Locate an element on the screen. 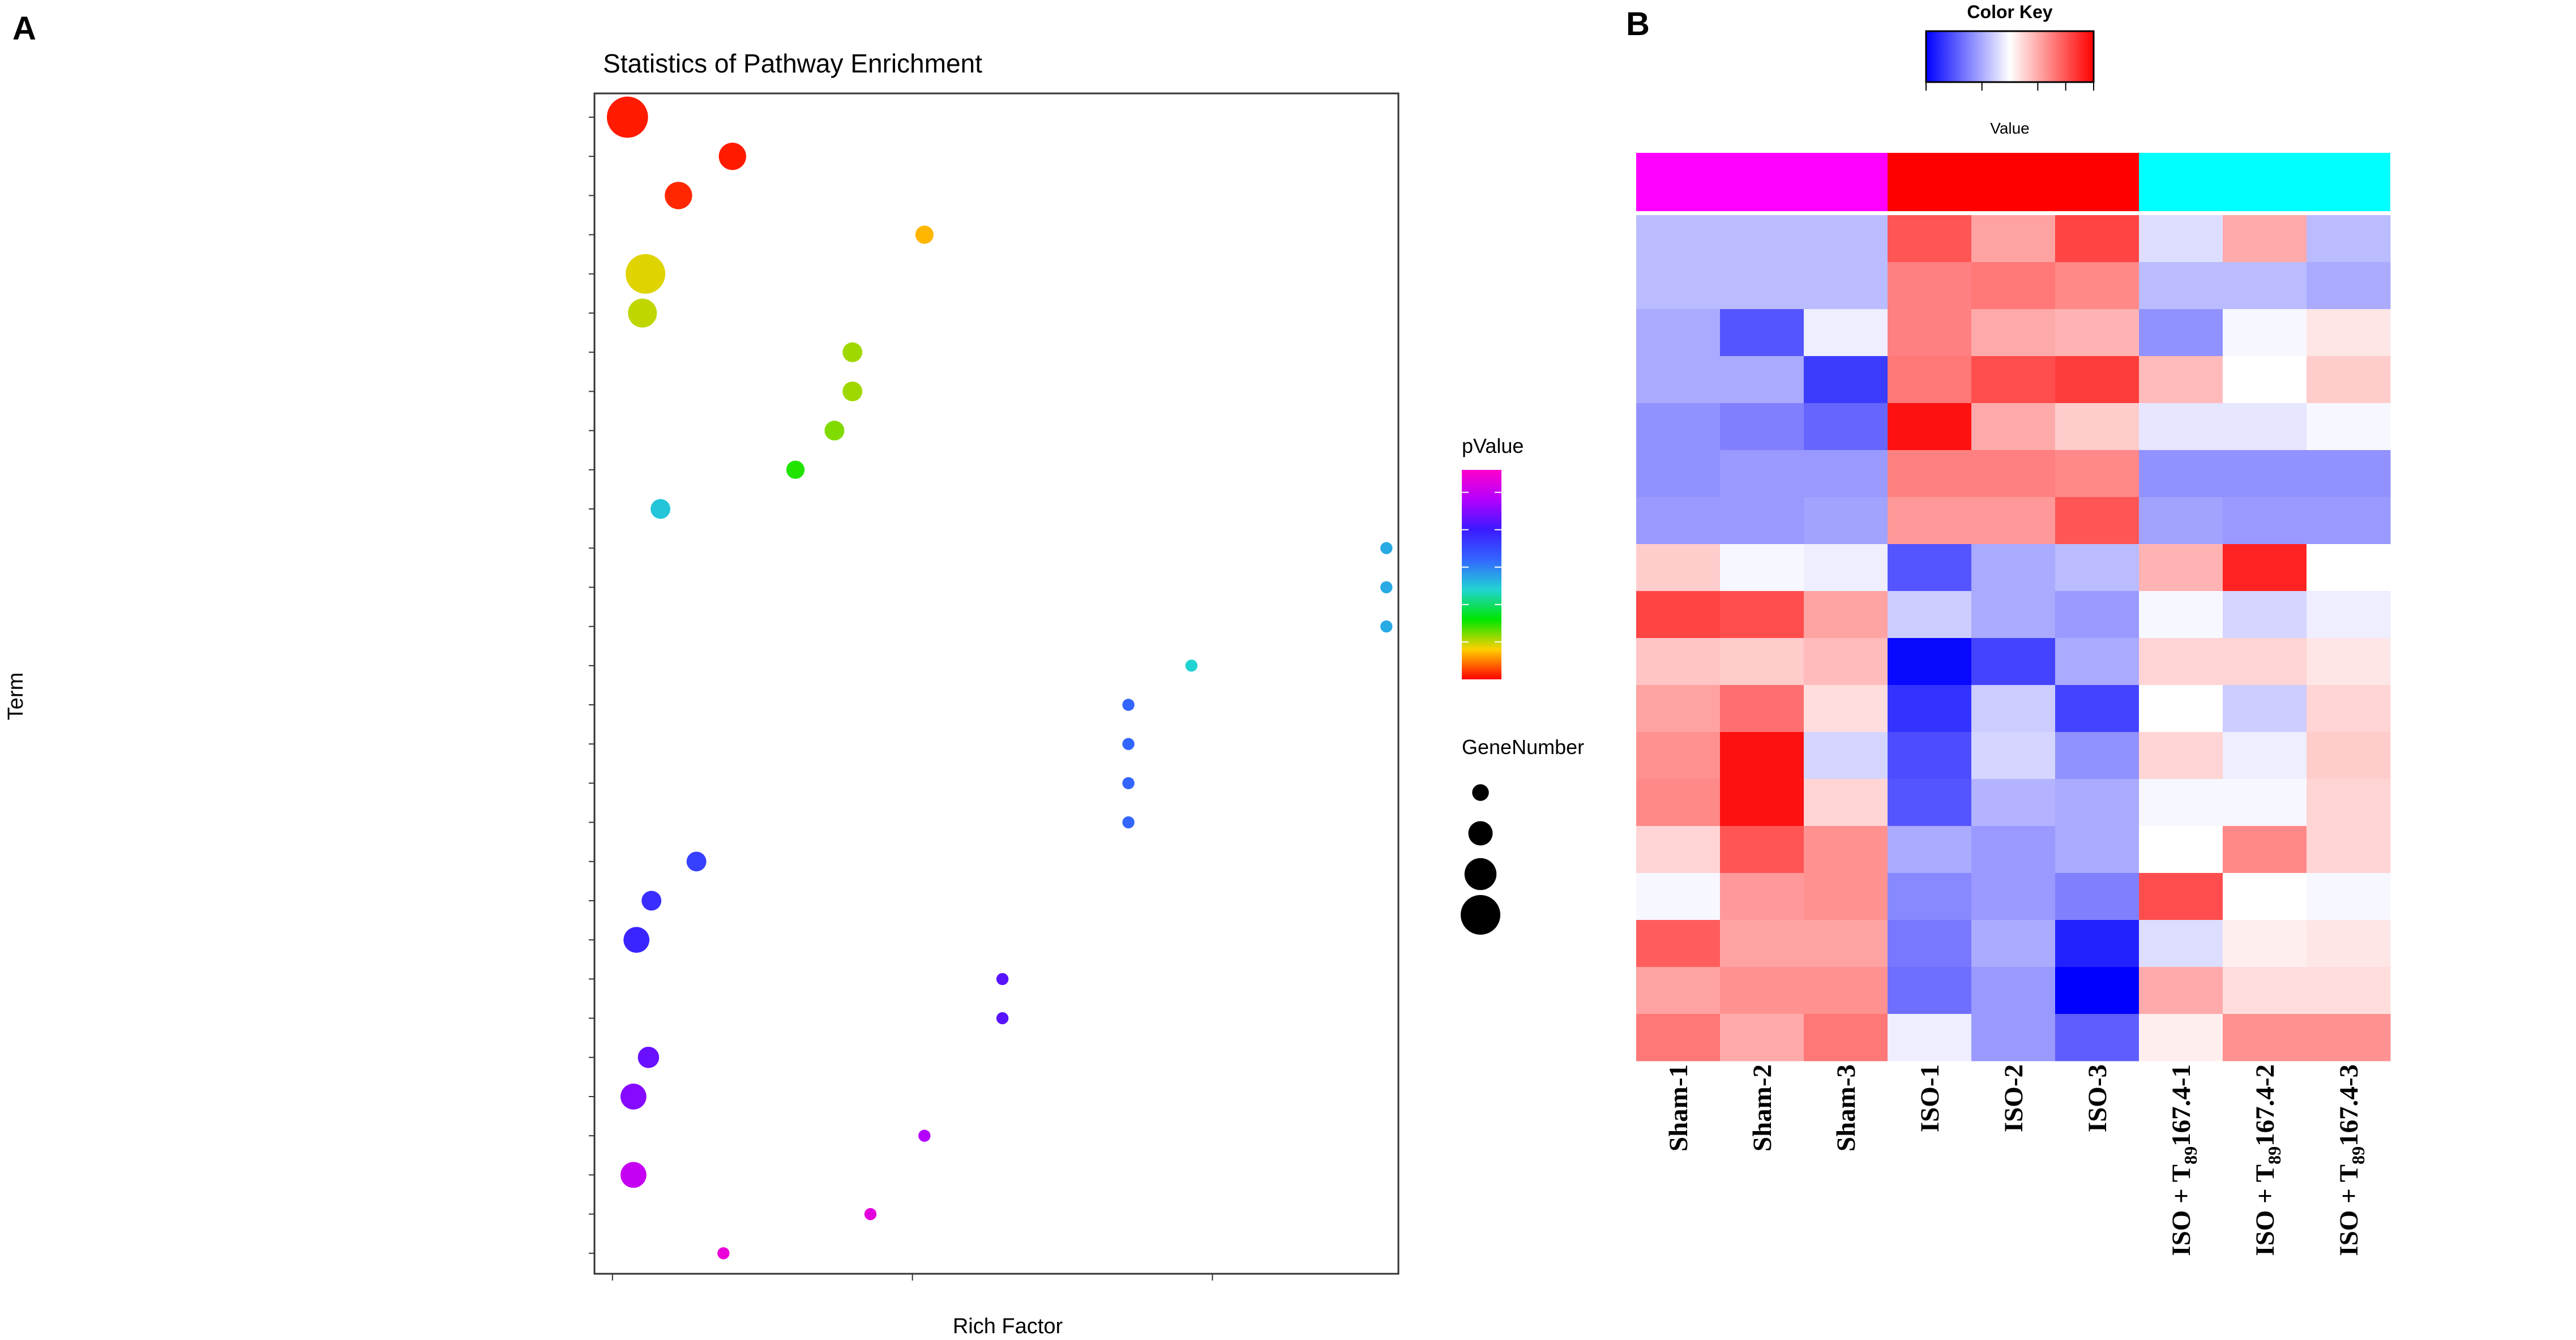 The height and width of the screenshot is (1340, 2576). pvalue-colorbar is located at coordinates (1481, 574).